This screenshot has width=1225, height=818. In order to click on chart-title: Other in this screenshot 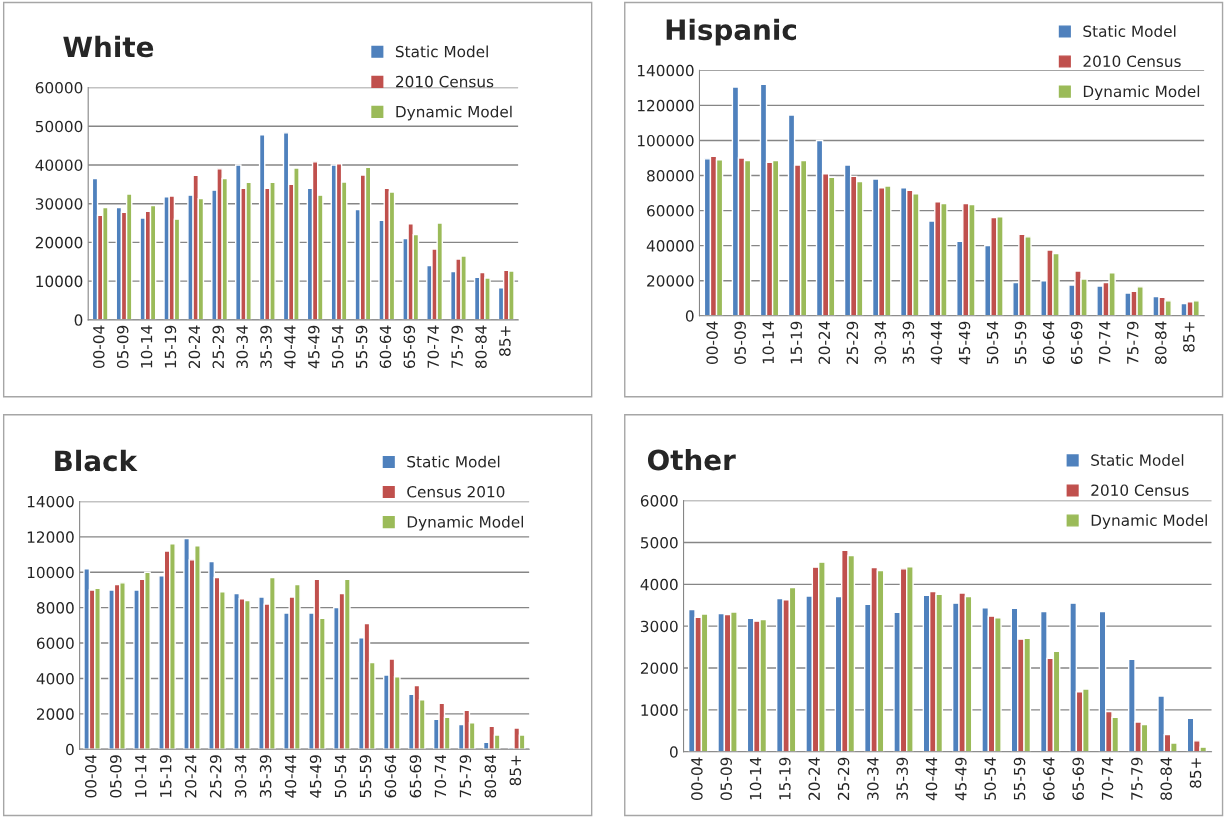, I will do `click(691, 459)`.